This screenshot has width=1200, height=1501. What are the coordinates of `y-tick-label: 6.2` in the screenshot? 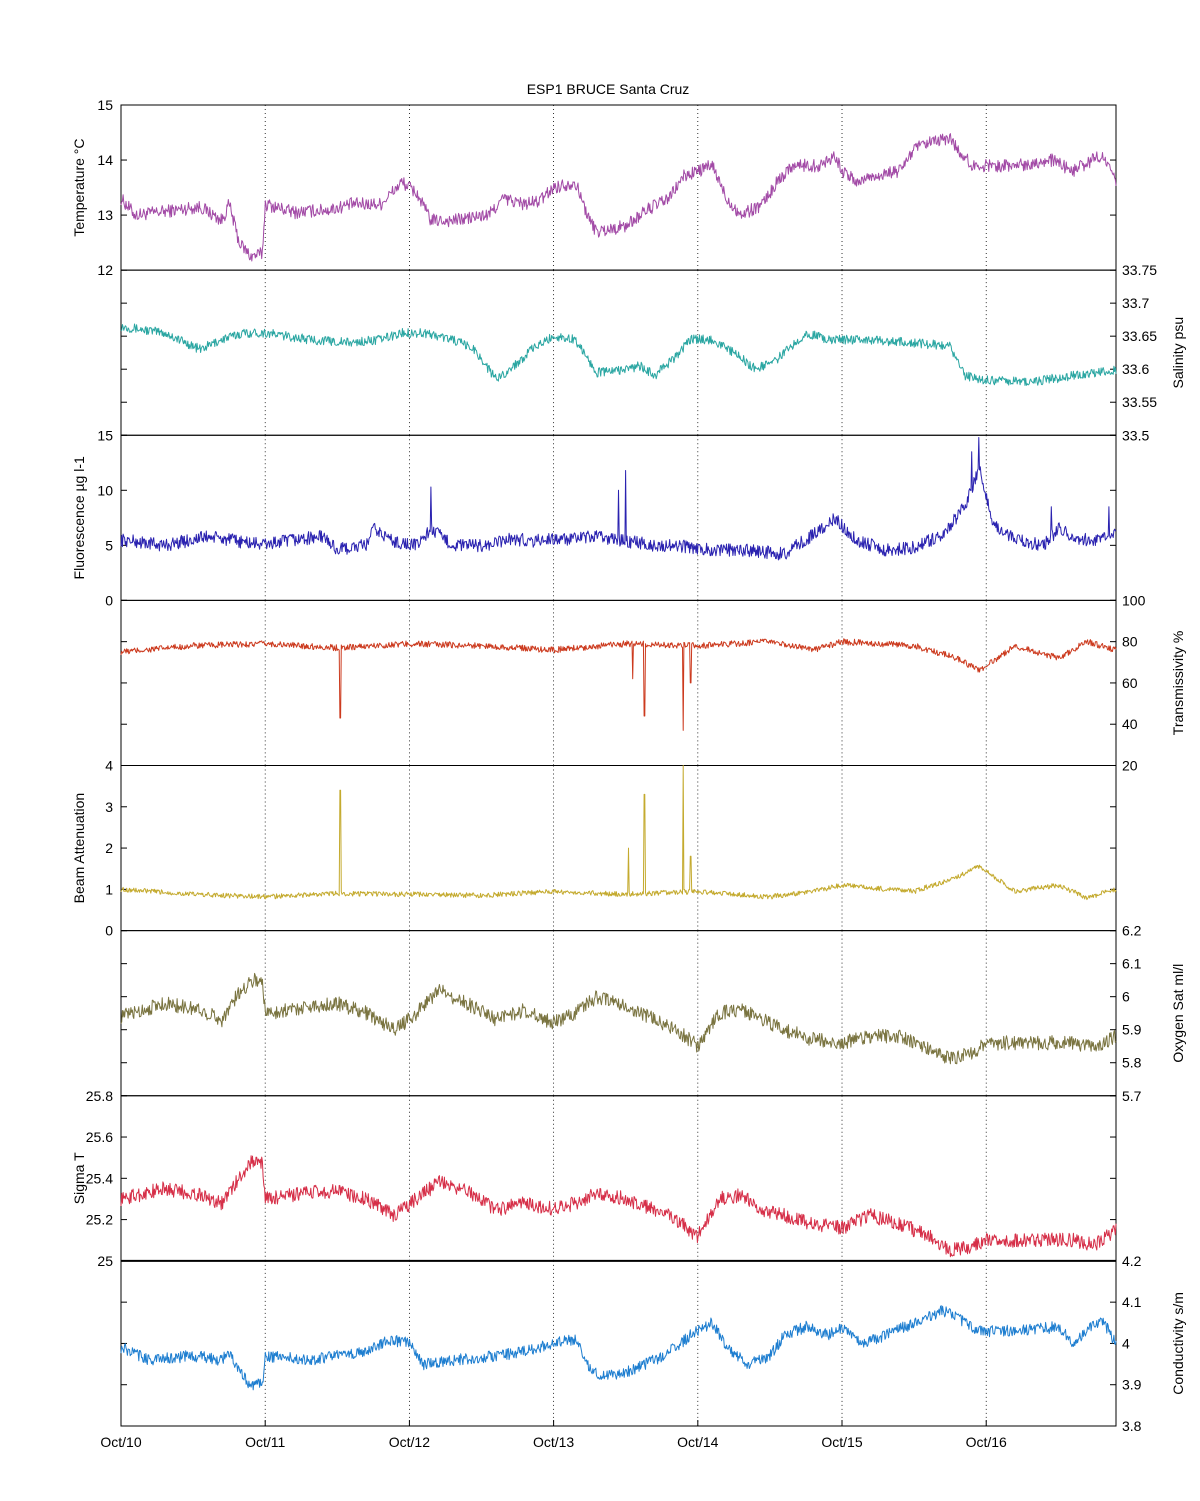 It's located at (1132, 931).